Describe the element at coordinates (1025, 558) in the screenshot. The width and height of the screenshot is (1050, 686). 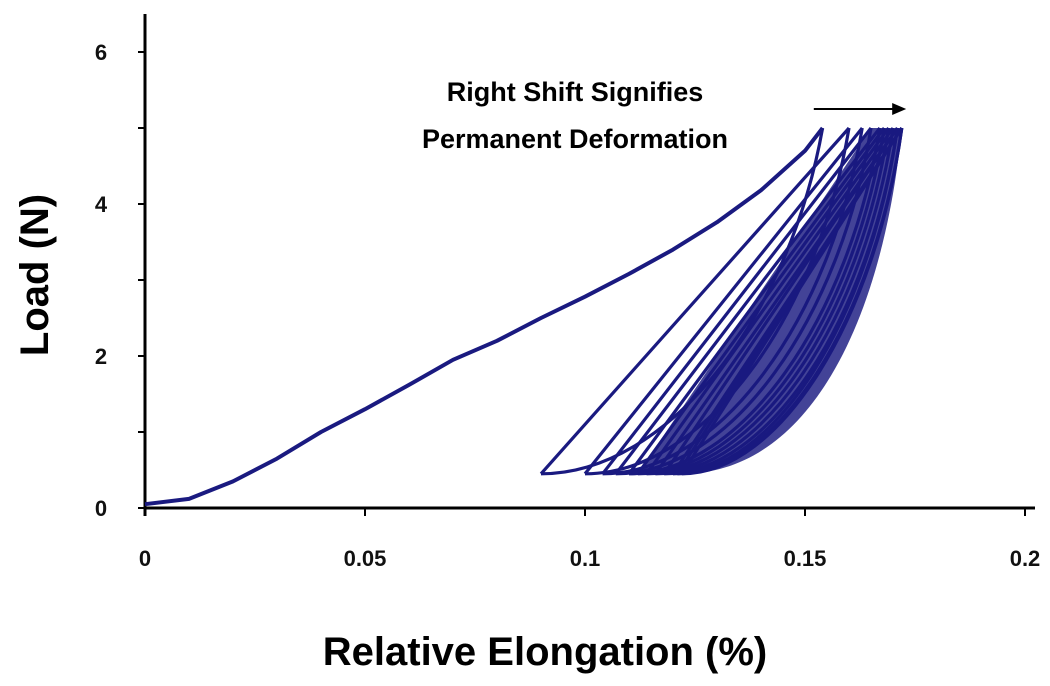
I see `x-tick-label: 0.2` at that location.